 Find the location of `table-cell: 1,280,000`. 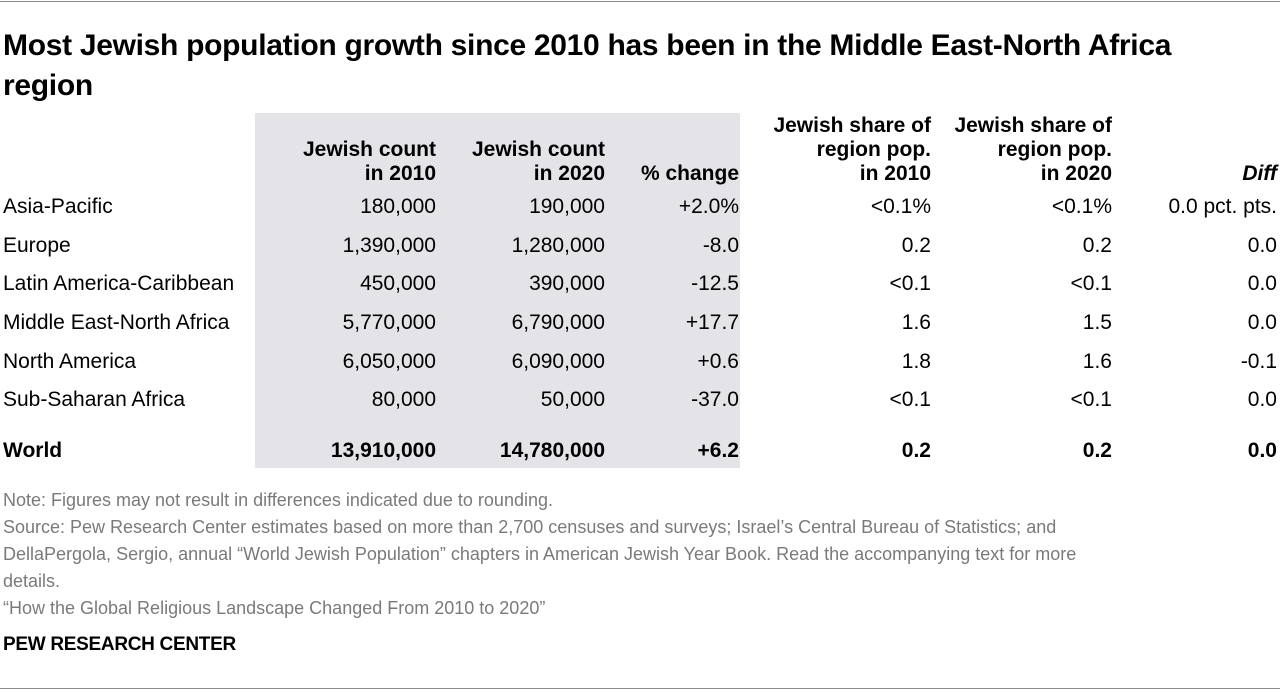

table-cell: 1,280,000 is located at coordinates (558, 245).